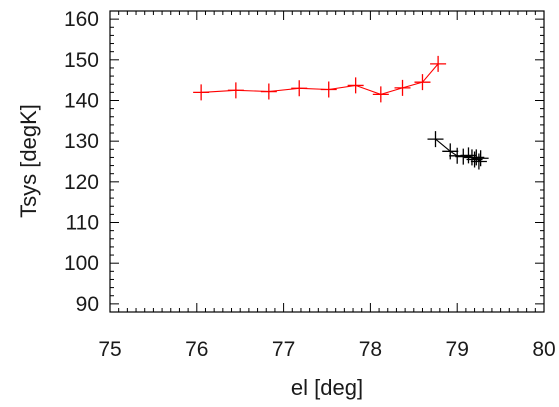  What do you see at coordinates (81, 60) in the screenshot?
I see `y-tick-label: 150` at bounding box center [81, 60].